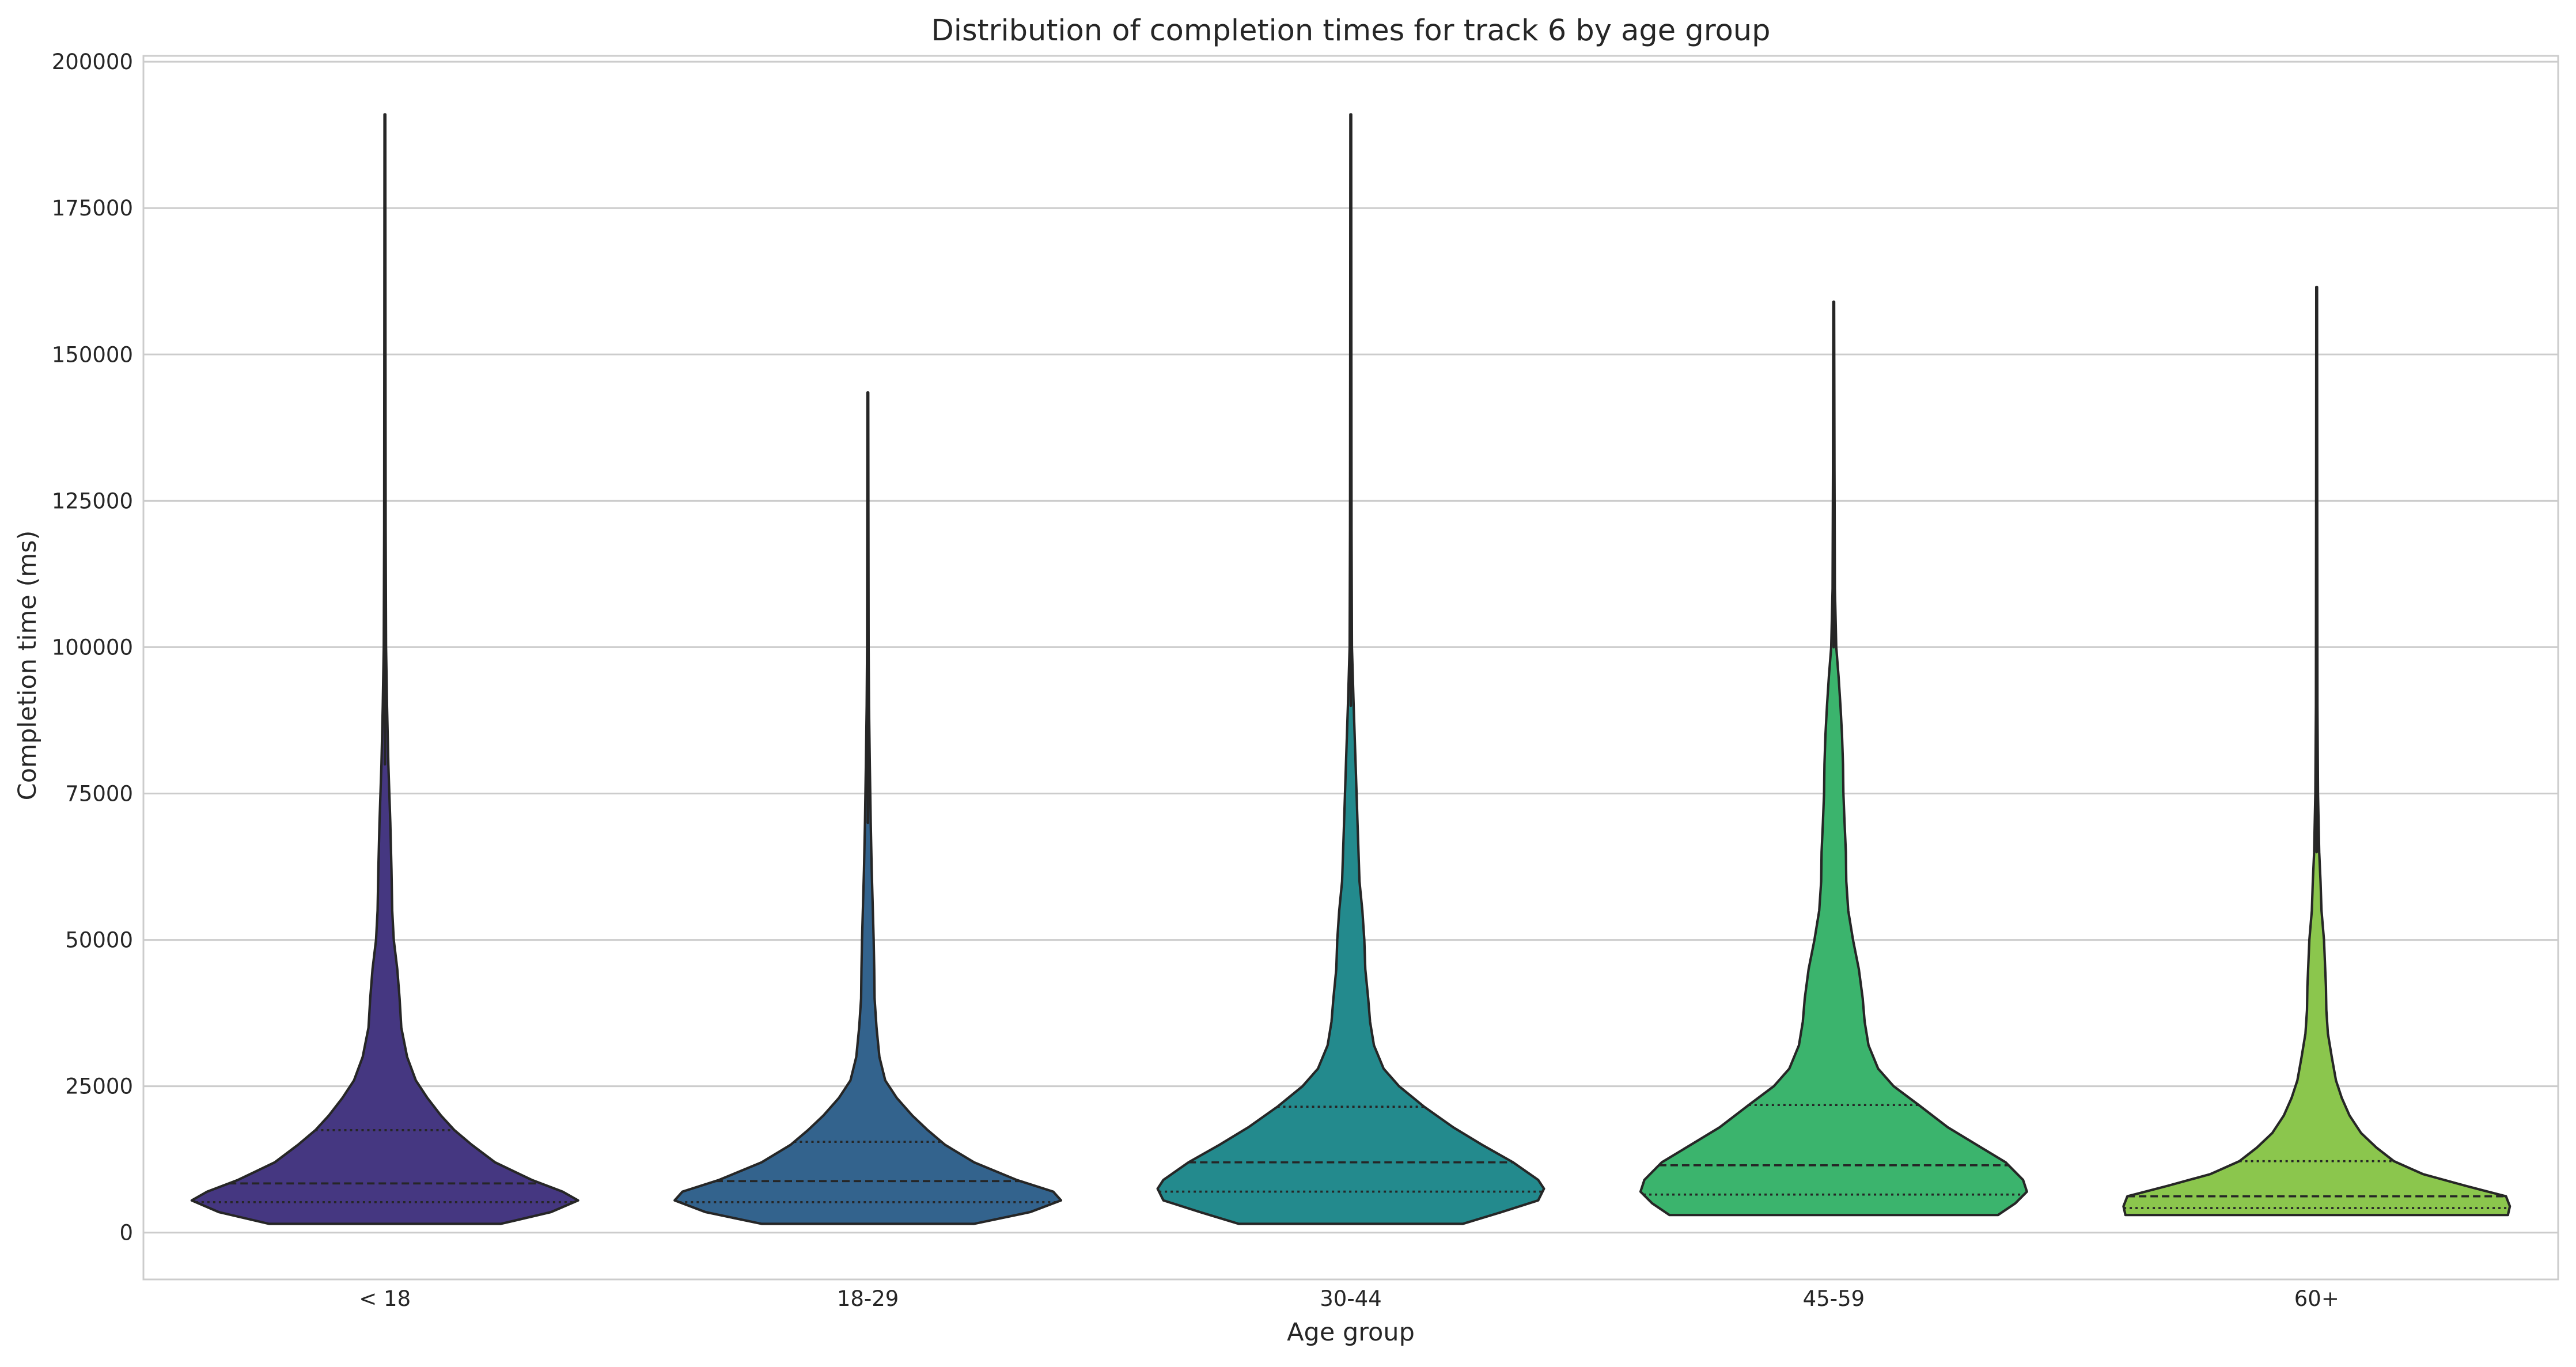  What do you see at coordinates (2316, 751) in the screenshot?
I see `violin-60-plus` at bounding box center [2316, 751].